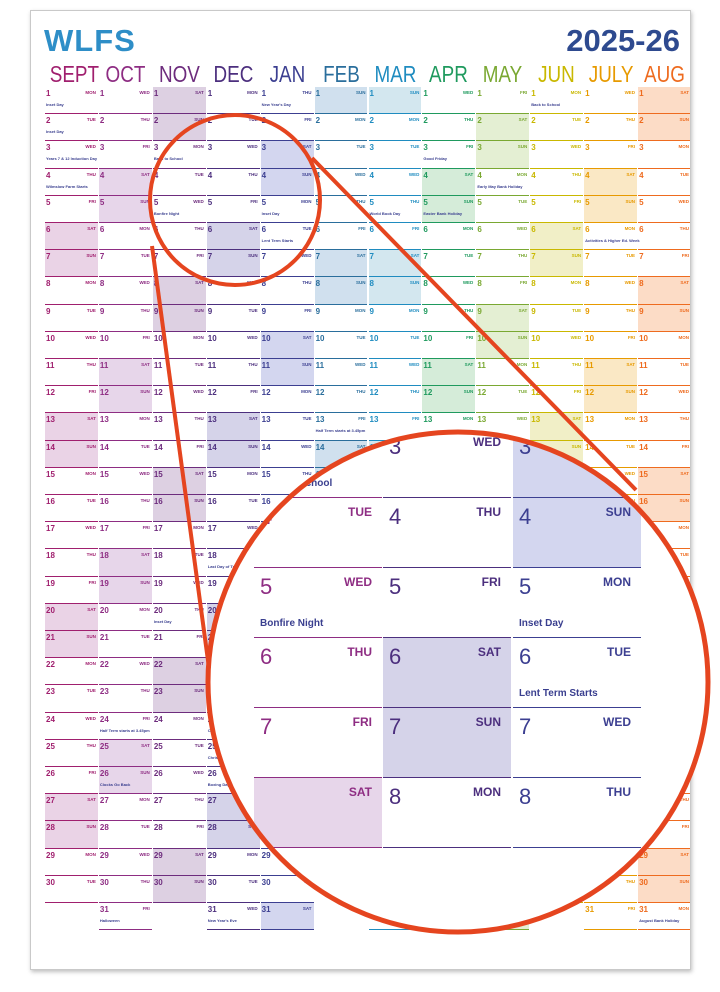 This screenshot has height=992, width=720. I want to click on day-number: 5, so click(210, 202).